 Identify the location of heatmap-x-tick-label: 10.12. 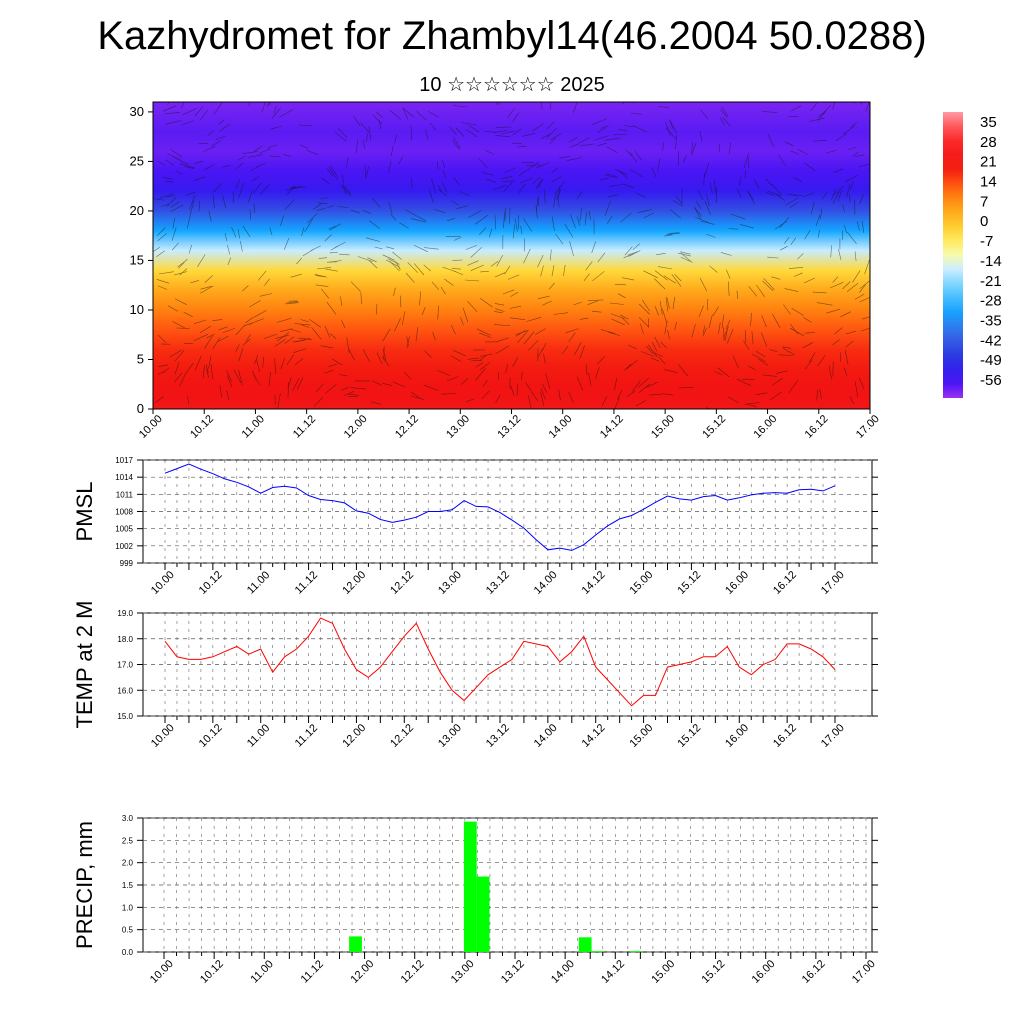
(202, 427).